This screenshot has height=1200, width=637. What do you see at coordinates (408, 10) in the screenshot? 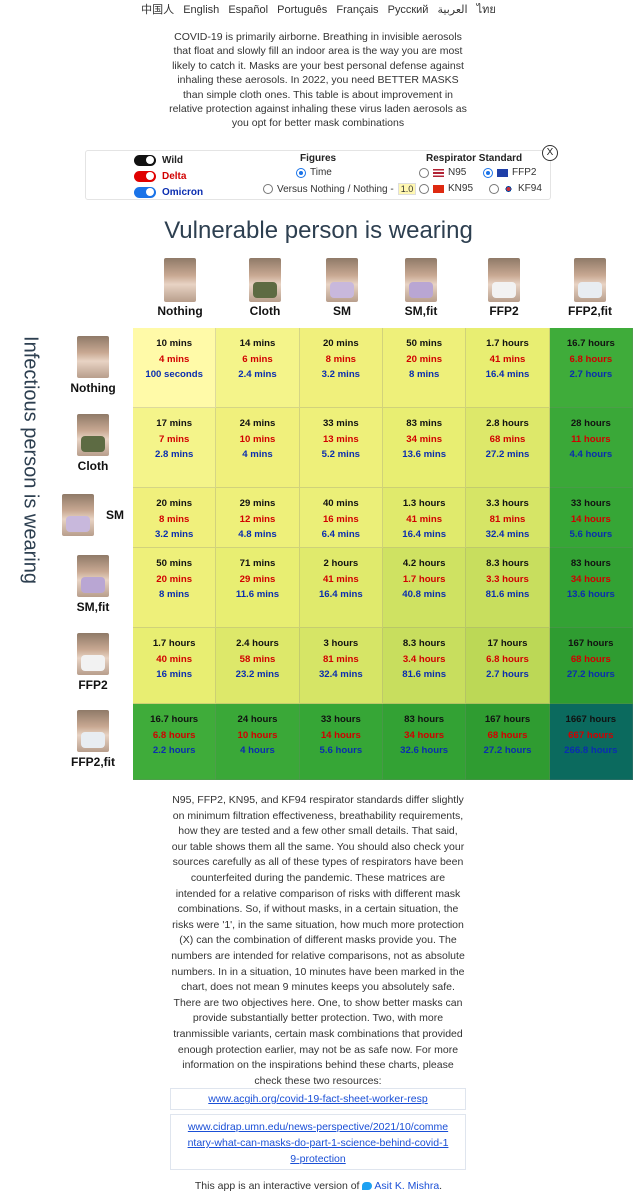
I see `lang-link: Русский` at bounding box center [408, 10].